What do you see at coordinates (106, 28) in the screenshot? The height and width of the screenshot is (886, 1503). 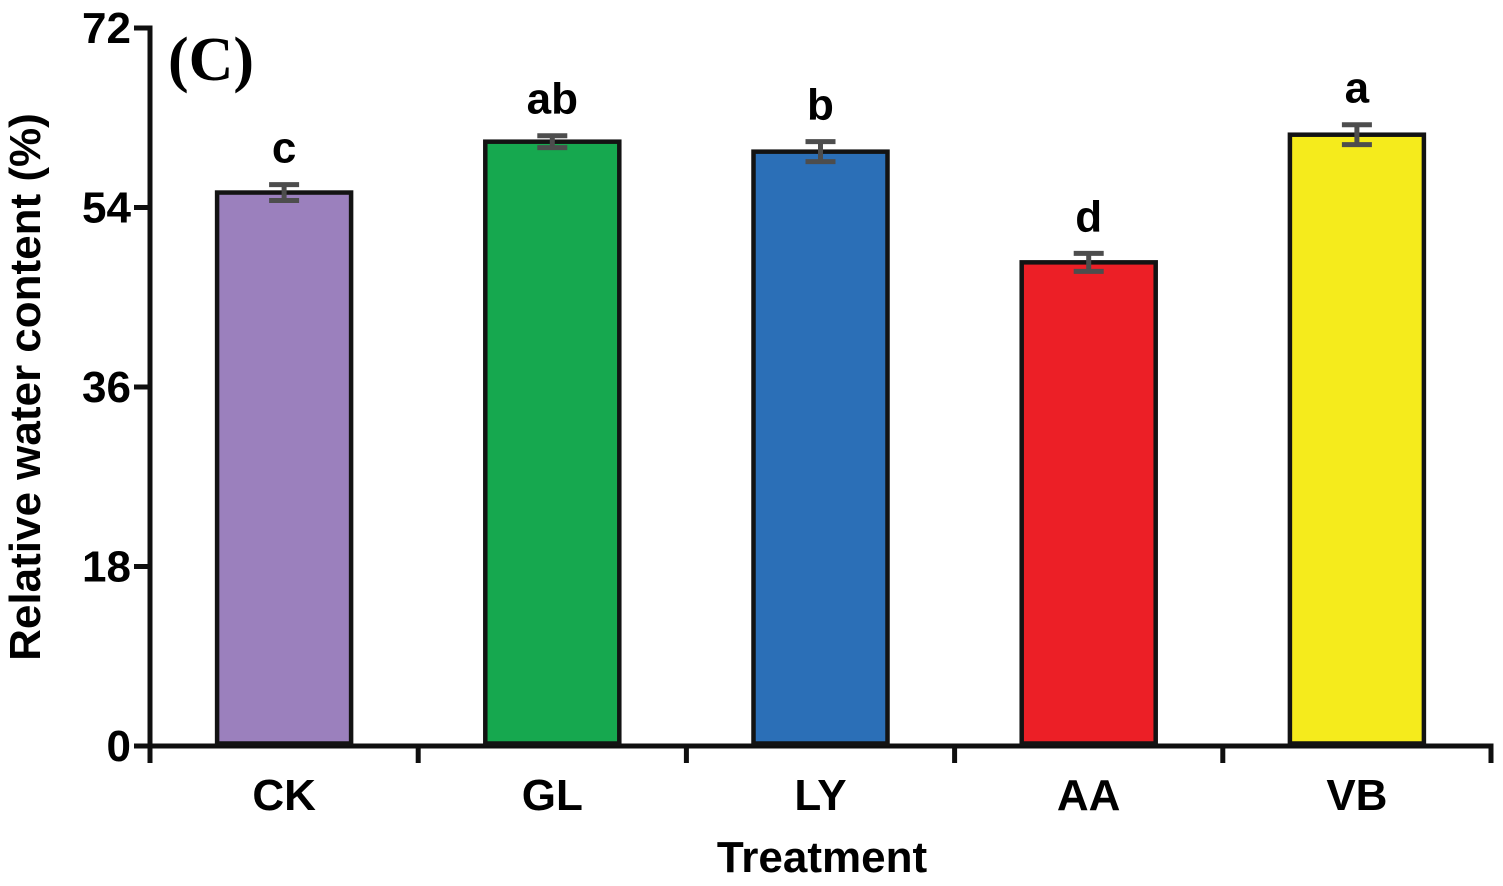 I see `y-tick-label: 72` at bounding box center [106, 28].